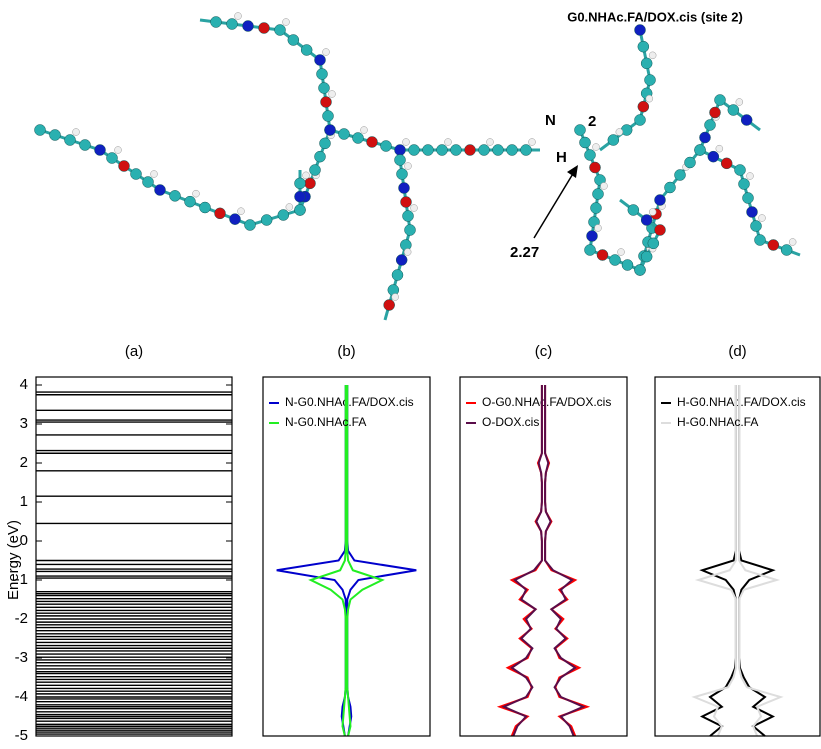 The width and height of the screenshot is (821, 749). I want to click on legend-label: H-G0.NHAc.FA/DOX.cis, so click(741, 402).